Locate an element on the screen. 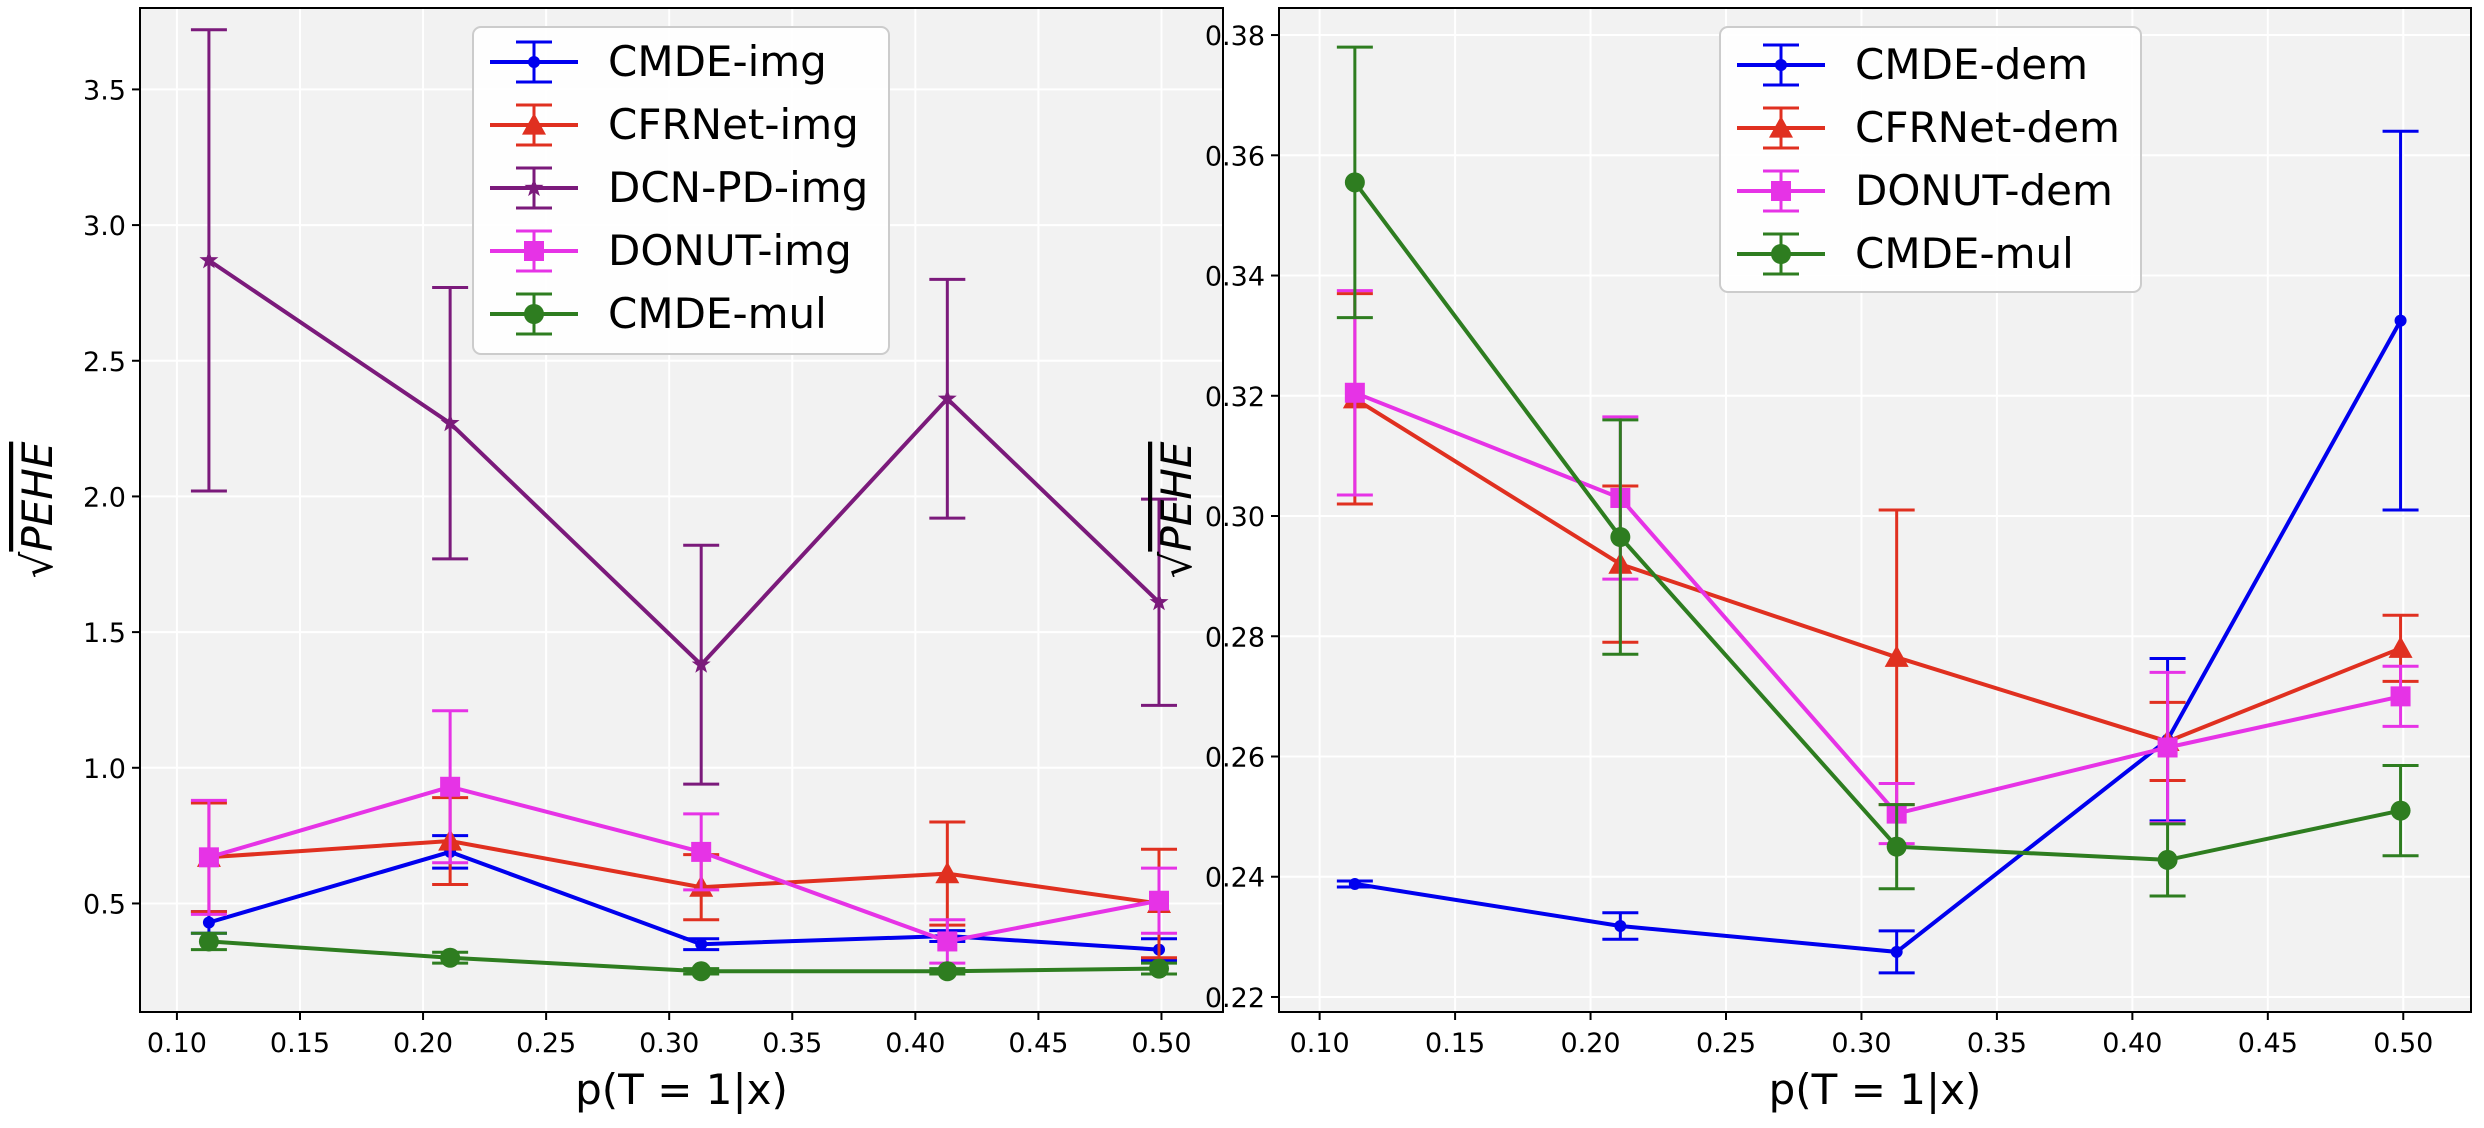  y-tick-label: 0.24 is located at coordinates (1235, 878).